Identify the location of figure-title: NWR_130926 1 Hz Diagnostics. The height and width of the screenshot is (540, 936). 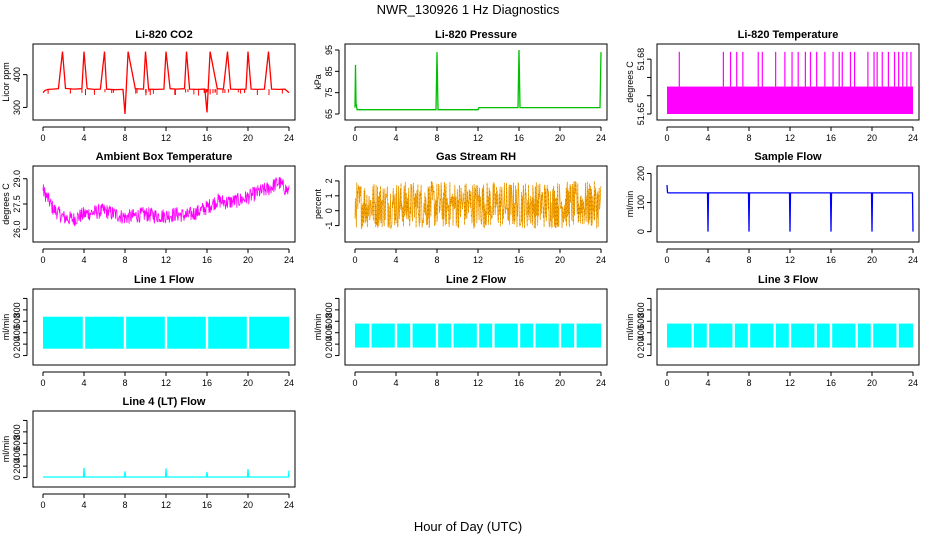
(468, 9).